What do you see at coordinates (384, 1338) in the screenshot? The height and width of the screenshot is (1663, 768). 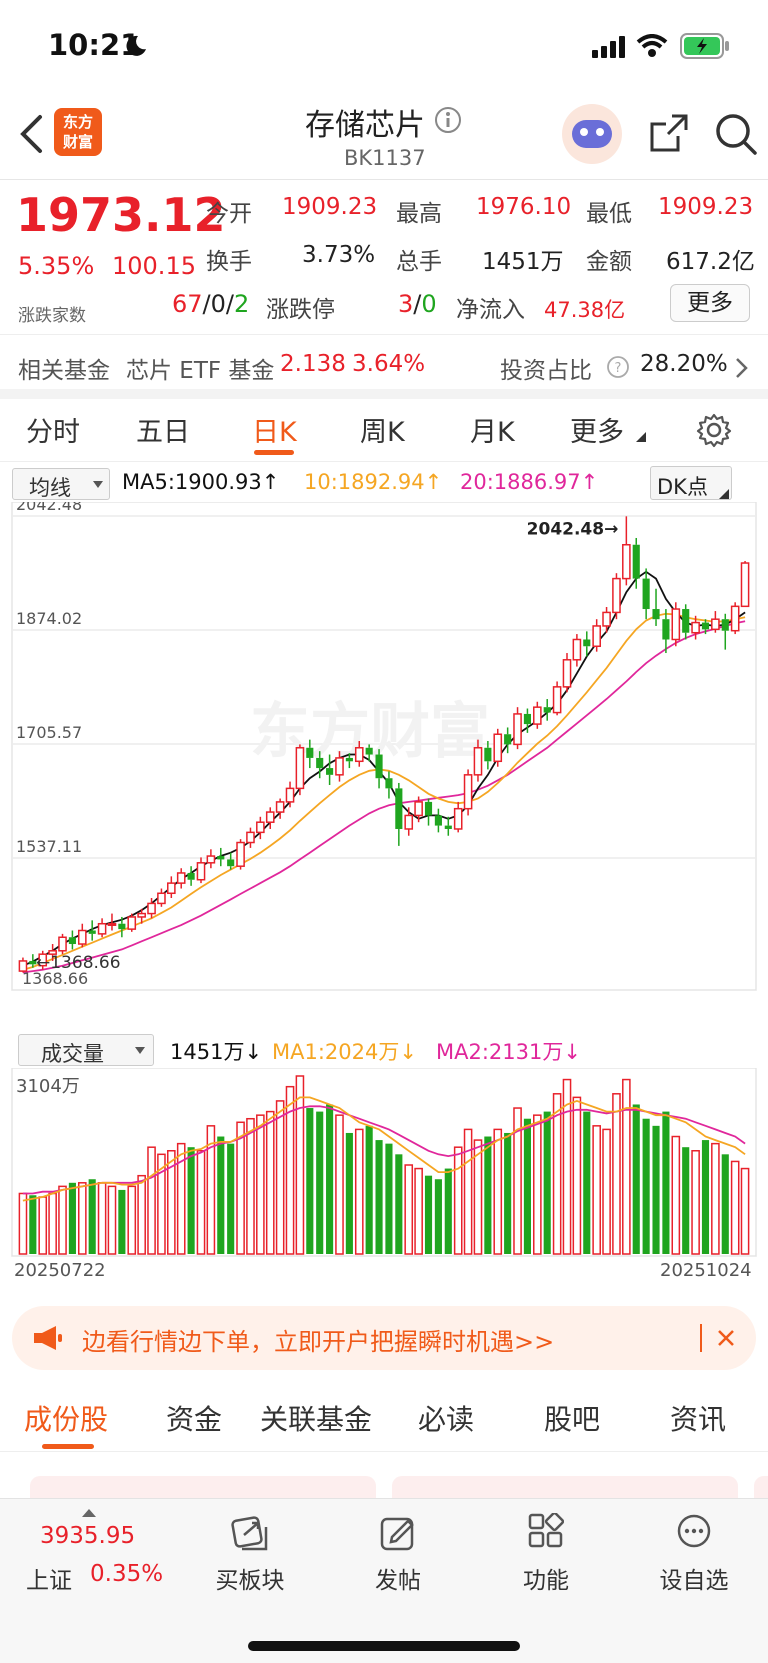 I see `open-account-banner: 边看行情边下单，立即开户把握瞬时机遇>>` at bounding box center [384, 1338].